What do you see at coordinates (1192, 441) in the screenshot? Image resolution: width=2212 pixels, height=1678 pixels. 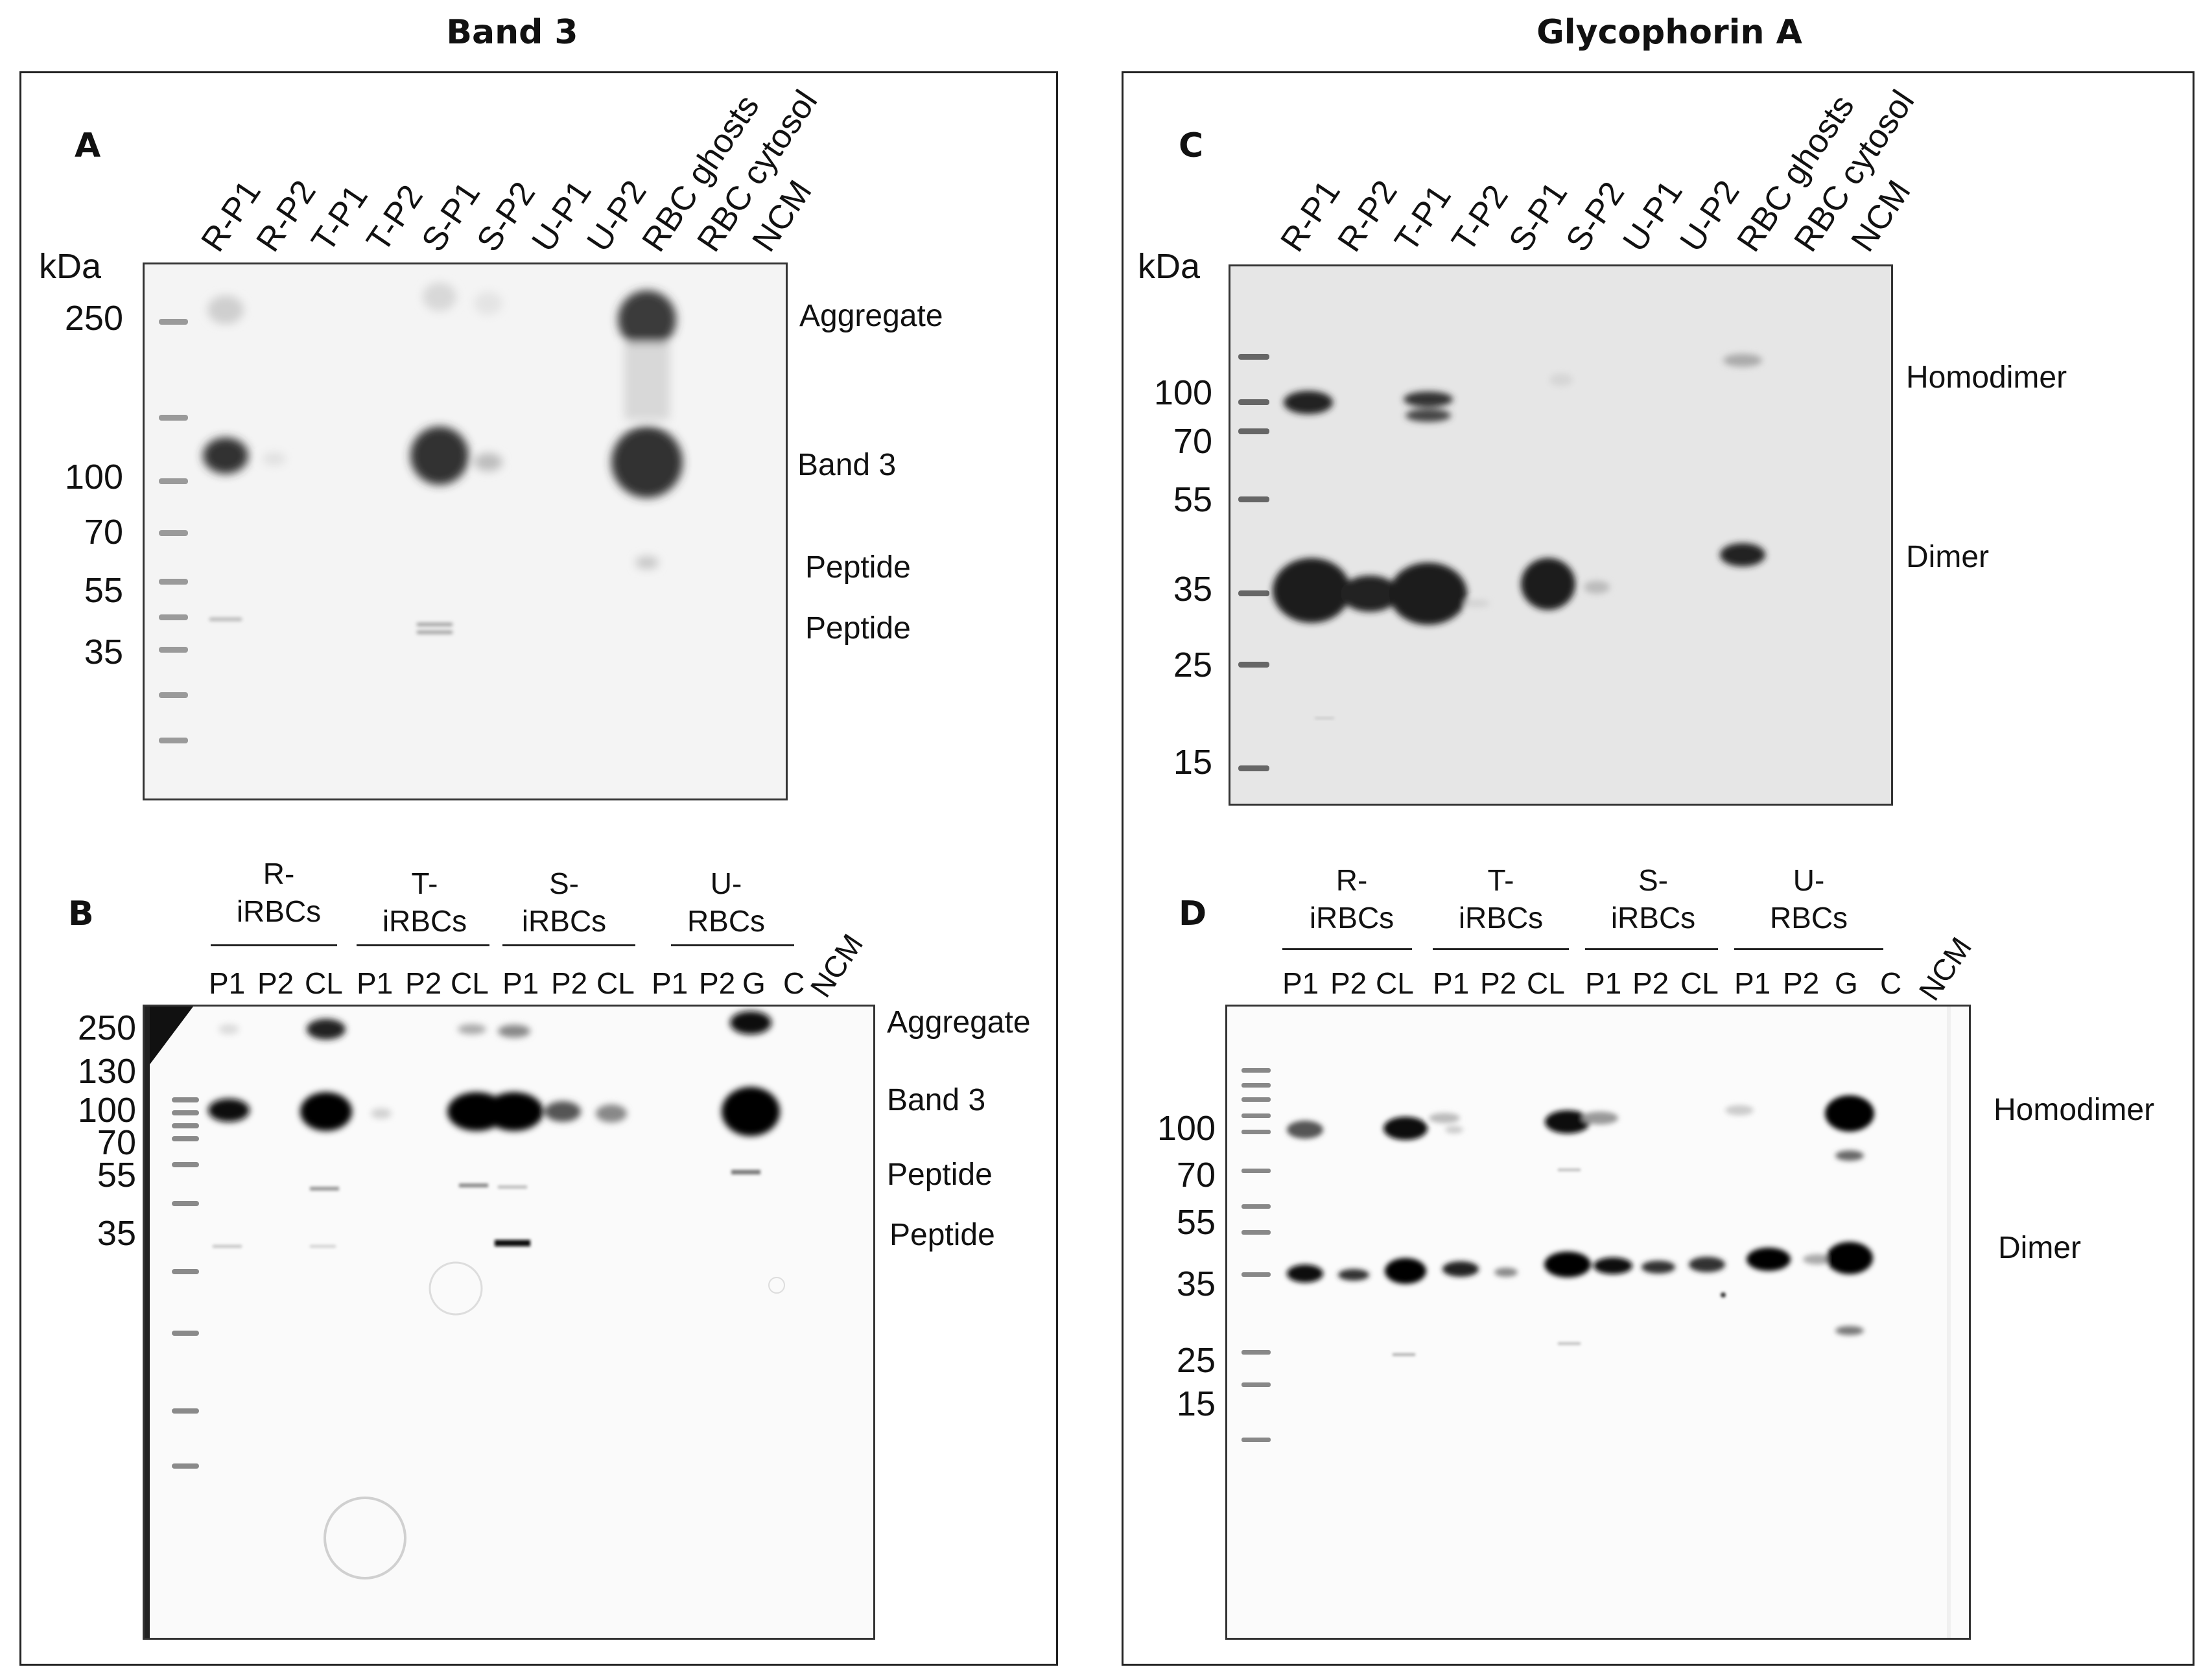 I see `panel-c-marker-label: 70` at bounding box center [1192, 441].